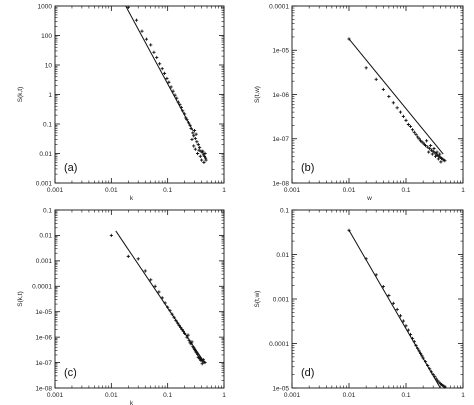  I want to click on y-tick-label: 1e-07, so click(280, 139).